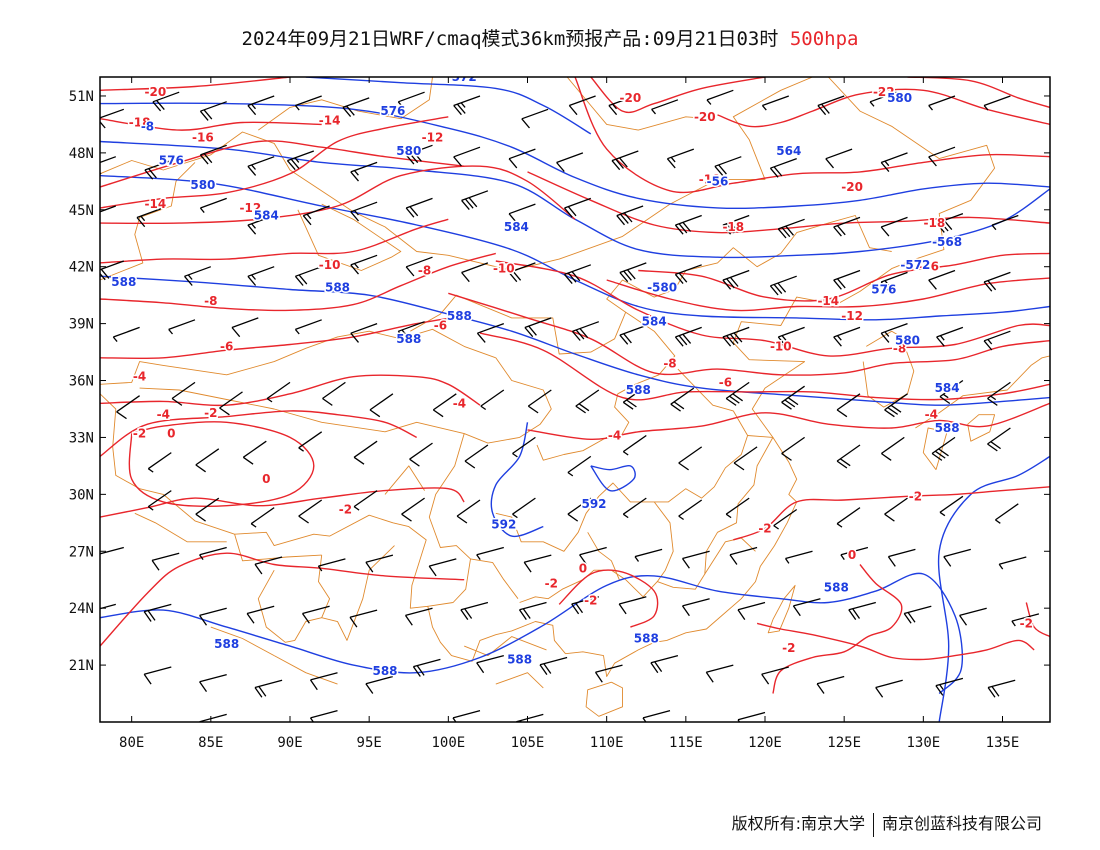 The width and height of the screenshot is (1100, 850). What do you see at coordinates (81, 552) in the screenshot?
I see `lat-tick-label: 27N` at bounding box center [81, 552].